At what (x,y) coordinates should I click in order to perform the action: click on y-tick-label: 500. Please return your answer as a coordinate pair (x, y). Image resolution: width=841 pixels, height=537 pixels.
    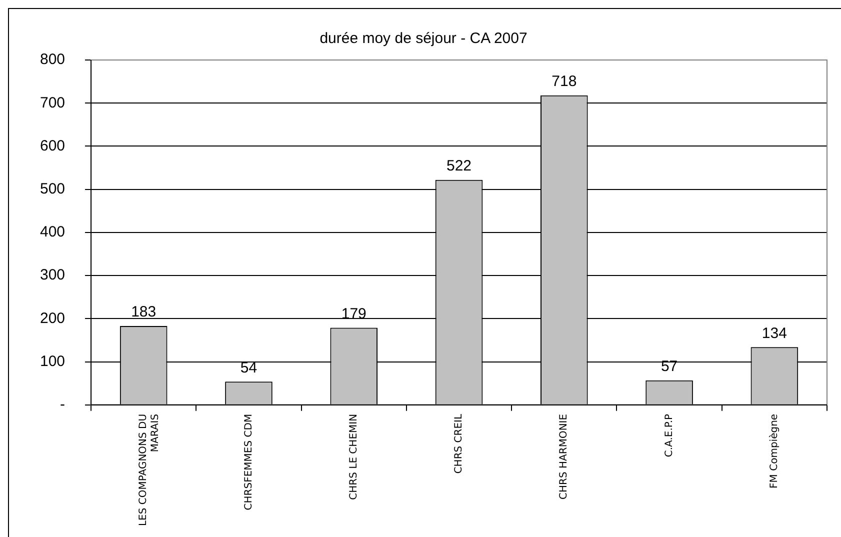
    Looking at the image, I should click on (53, 189).